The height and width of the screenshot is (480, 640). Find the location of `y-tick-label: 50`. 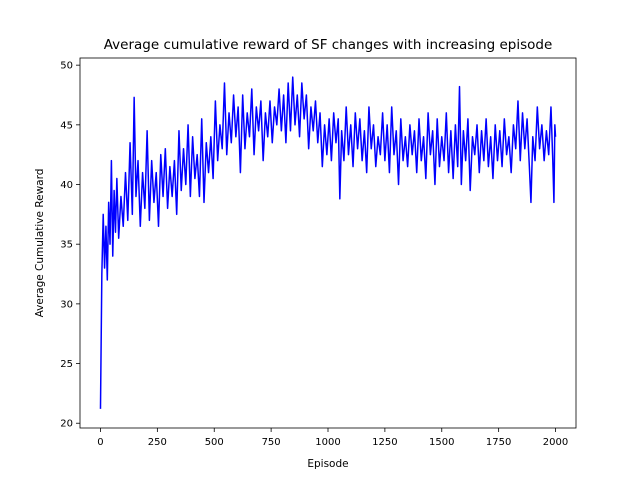

y-tick-label: 50 is located at coordinates (66, 66).